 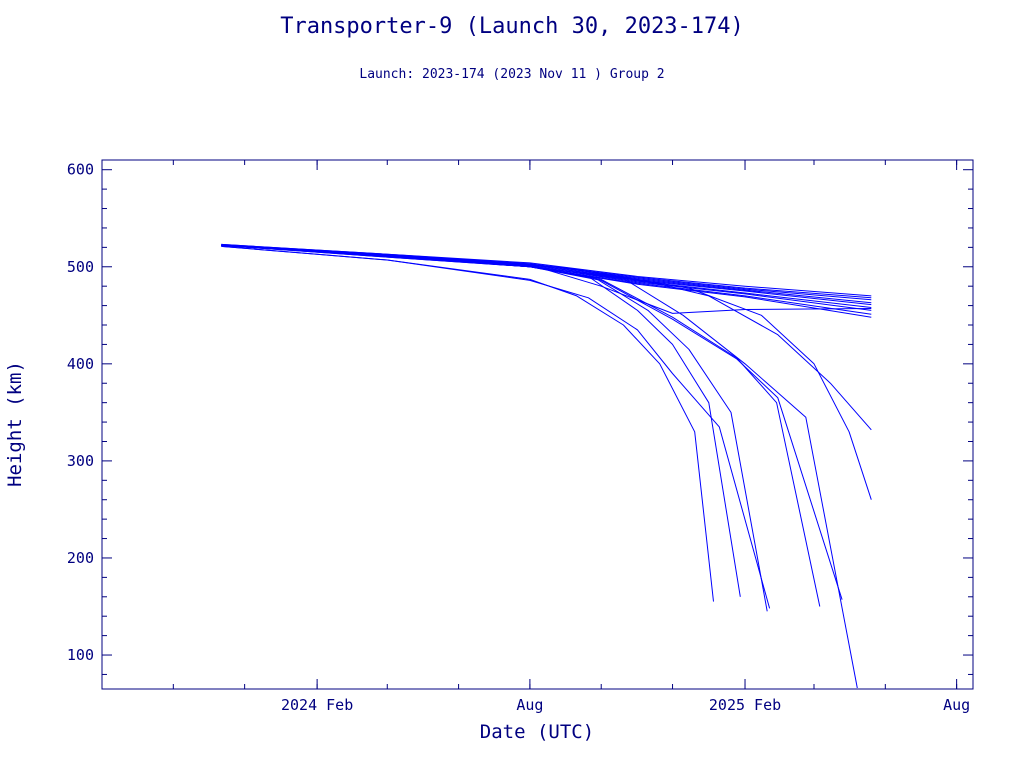 I want to click on y-axis-label: Height (km), so click(x=15, y=424).